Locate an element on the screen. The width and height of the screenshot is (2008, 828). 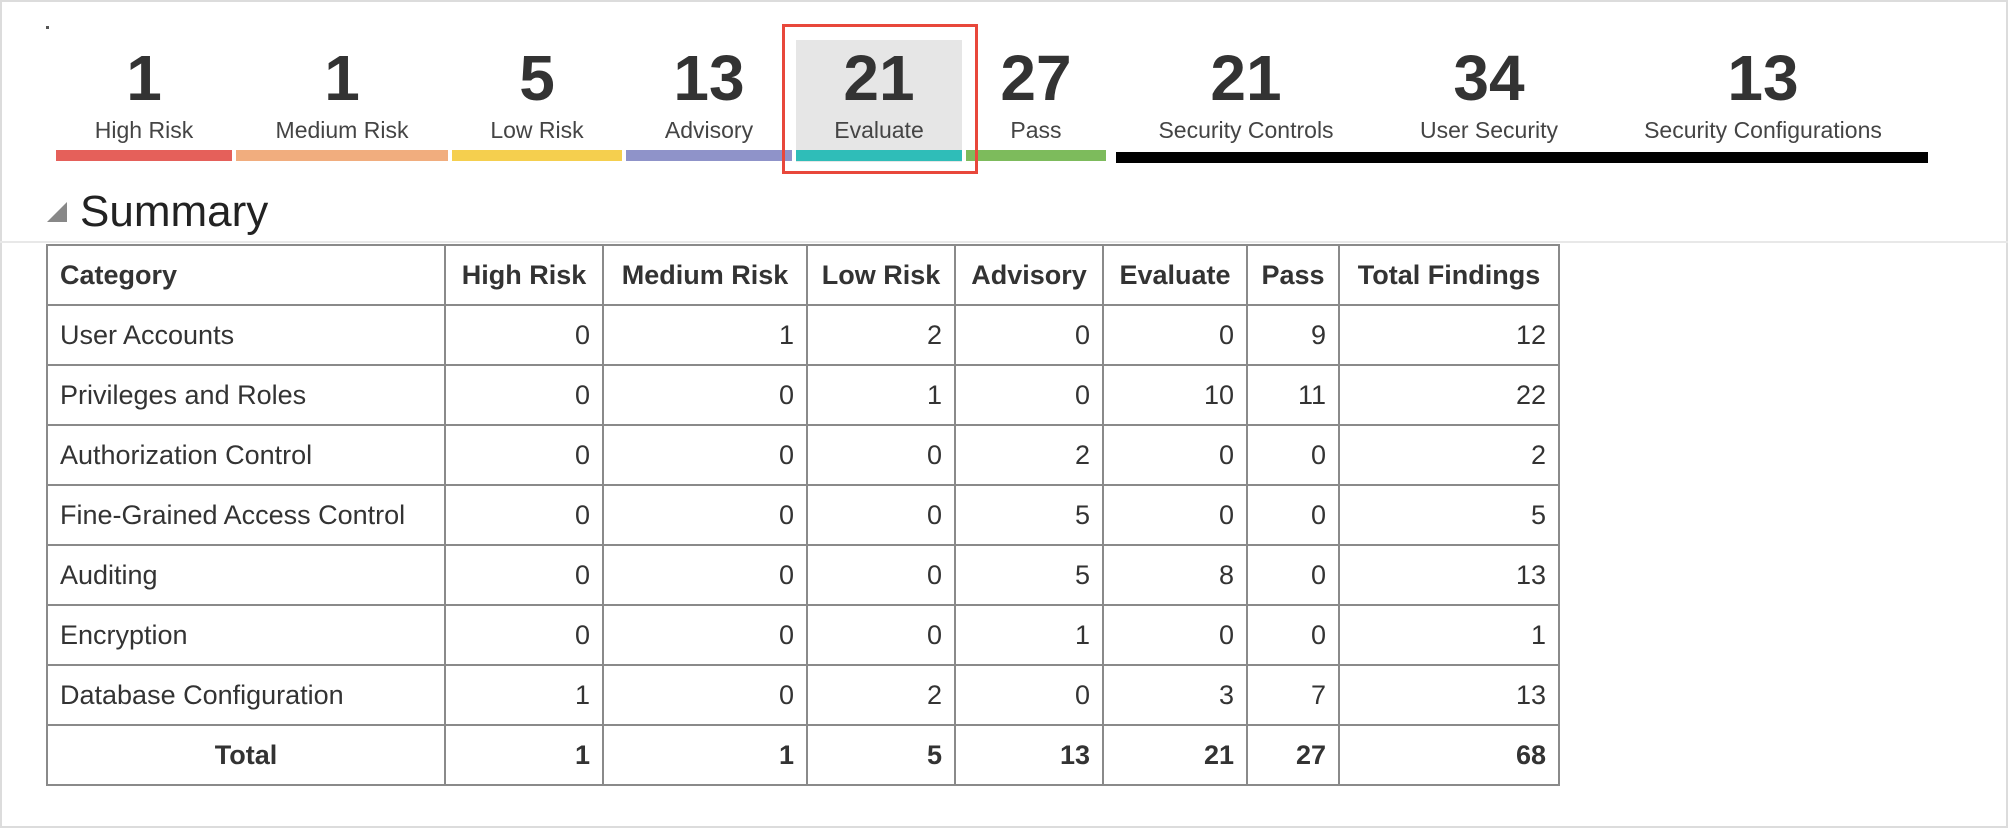
column-header: High Risk is located at coordinates (524, 275).